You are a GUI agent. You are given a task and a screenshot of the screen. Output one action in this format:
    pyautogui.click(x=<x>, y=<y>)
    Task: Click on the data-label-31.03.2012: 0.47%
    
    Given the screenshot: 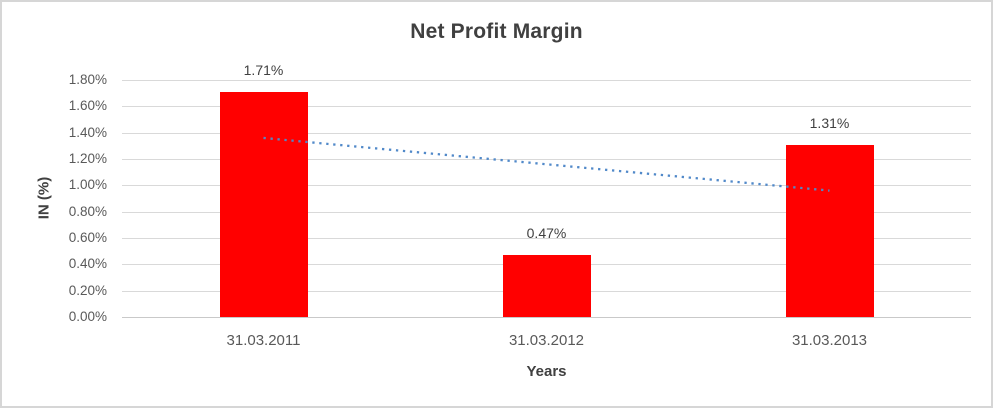 What is the action you would take?
    pyautogui.click(x=546, y=233)
    